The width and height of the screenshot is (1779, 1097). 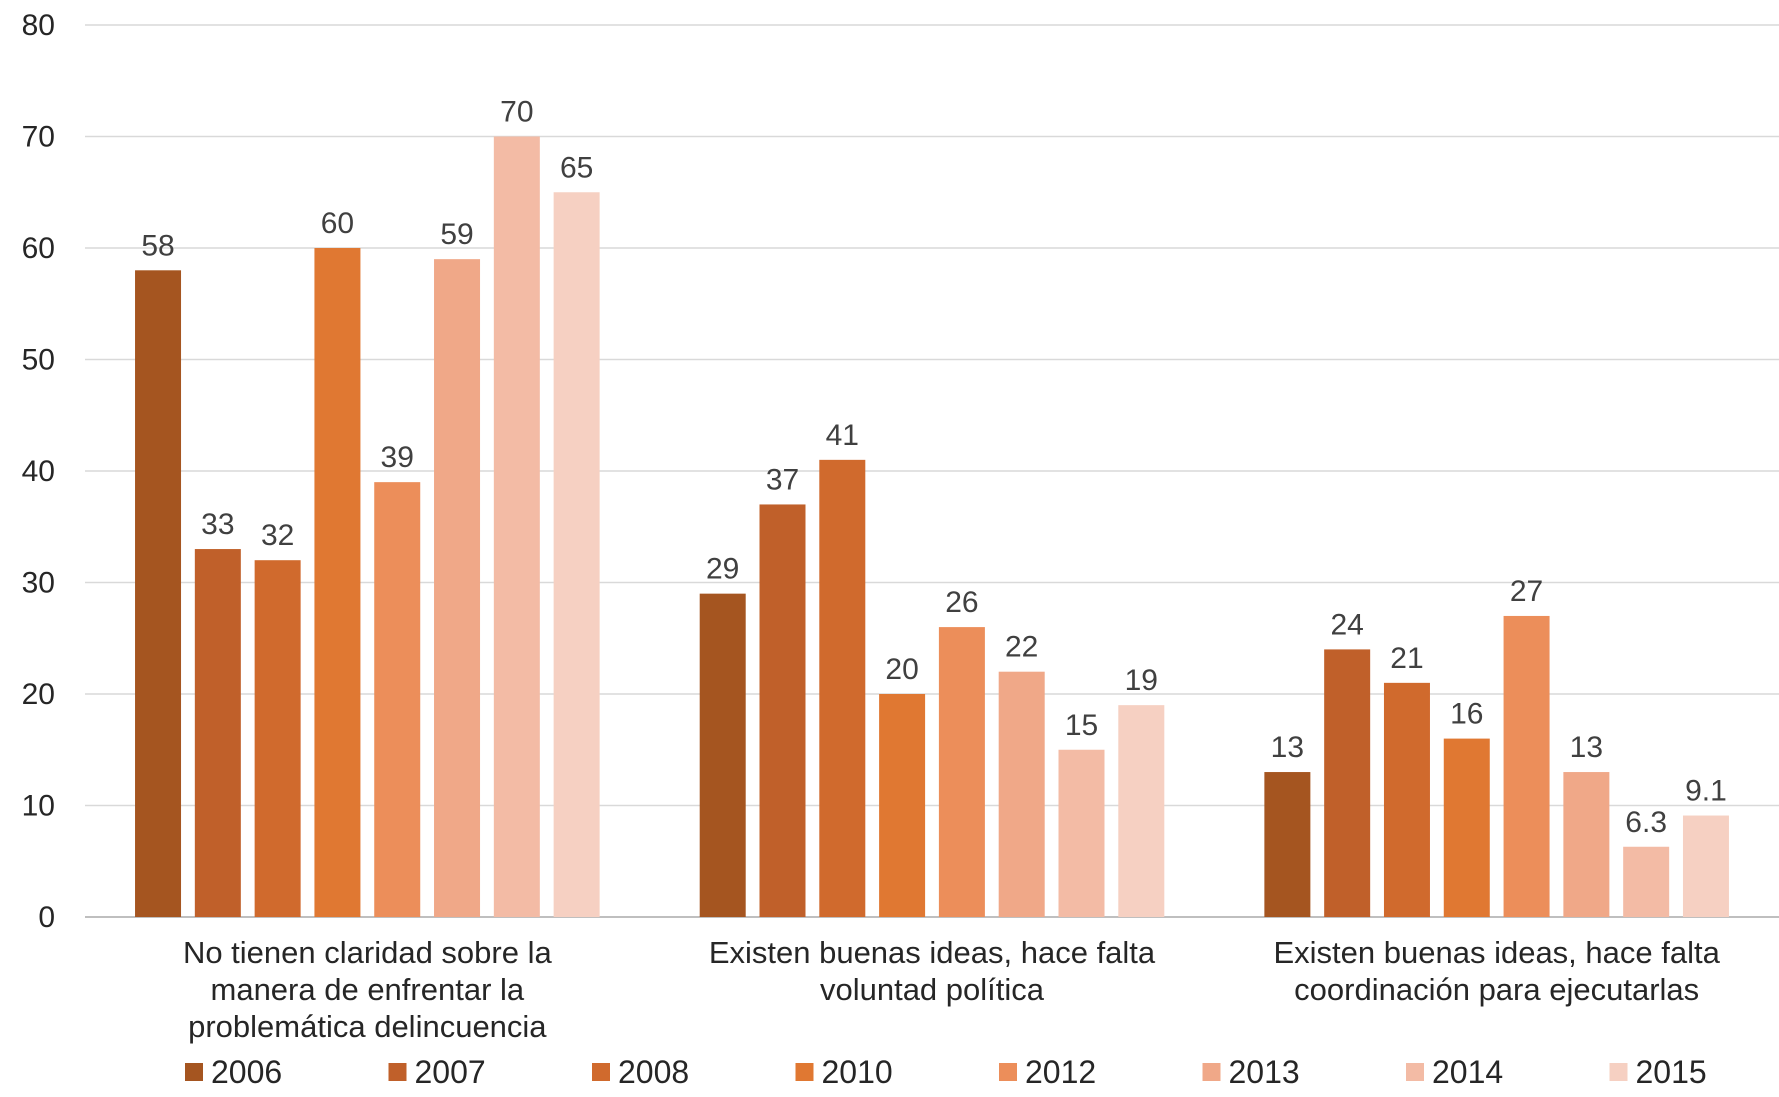 I want to click on y-tick-label: 40, so click(x=38, y=471).